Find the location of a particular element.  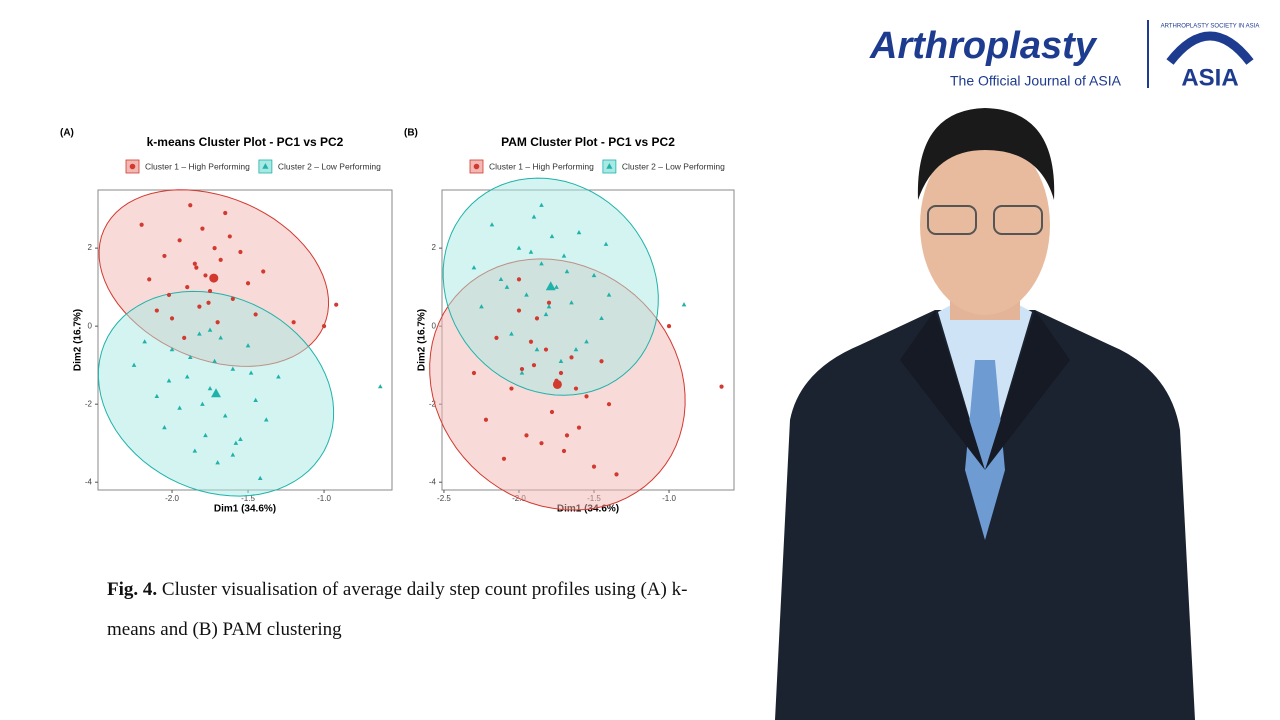

logo-arch is located at coordinates (1210, 48).